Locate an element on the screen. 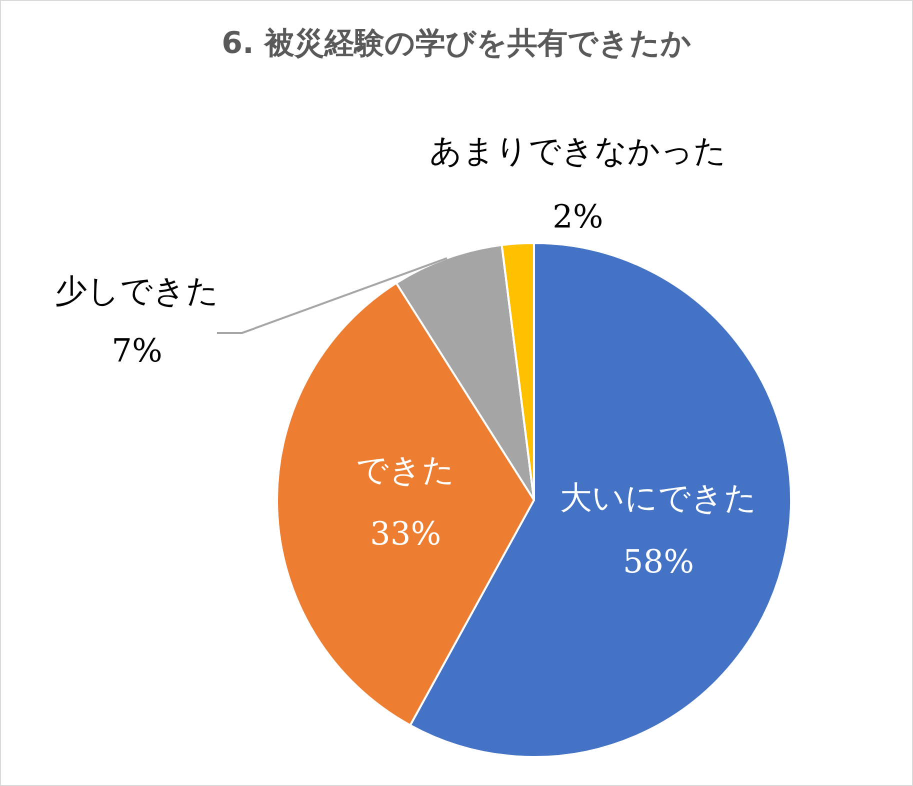  data-label: 2% is located at coordinates (578, 216).